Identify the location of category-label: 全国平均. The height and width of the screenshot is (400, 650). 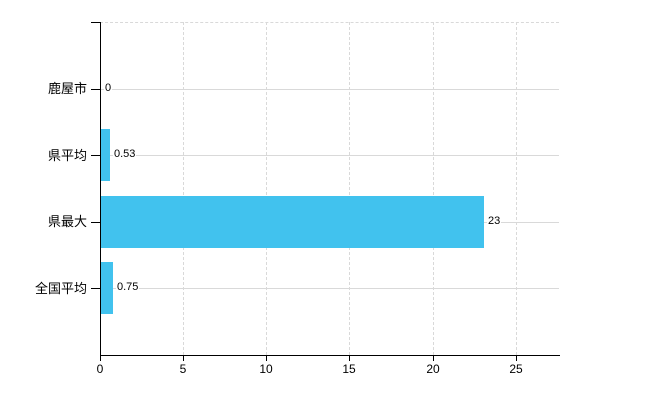
(60, 288).